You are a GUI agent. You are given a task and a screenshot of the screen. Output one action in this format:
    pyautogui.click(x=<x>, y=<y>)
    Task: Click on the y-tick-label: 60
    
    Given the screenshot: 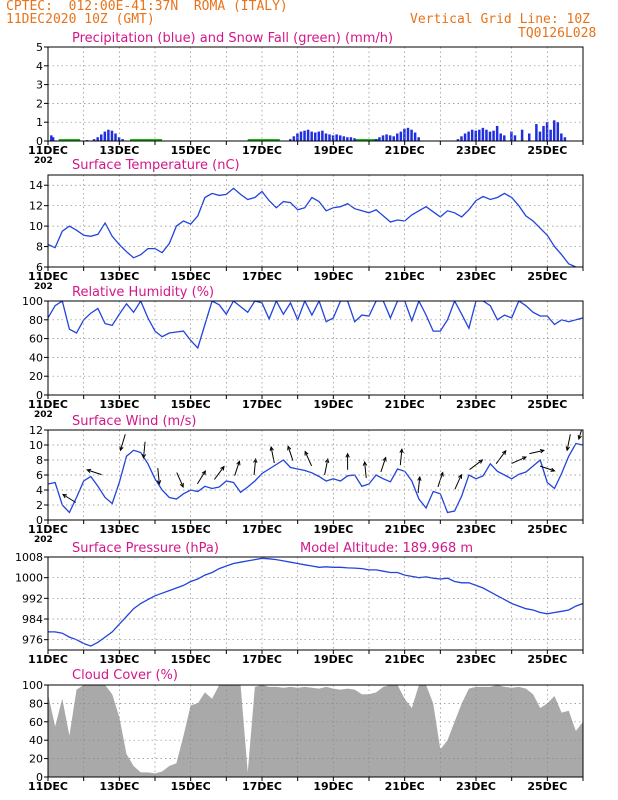 What is the action you would take?
    pyautogui.click(x=36, y=722)
    